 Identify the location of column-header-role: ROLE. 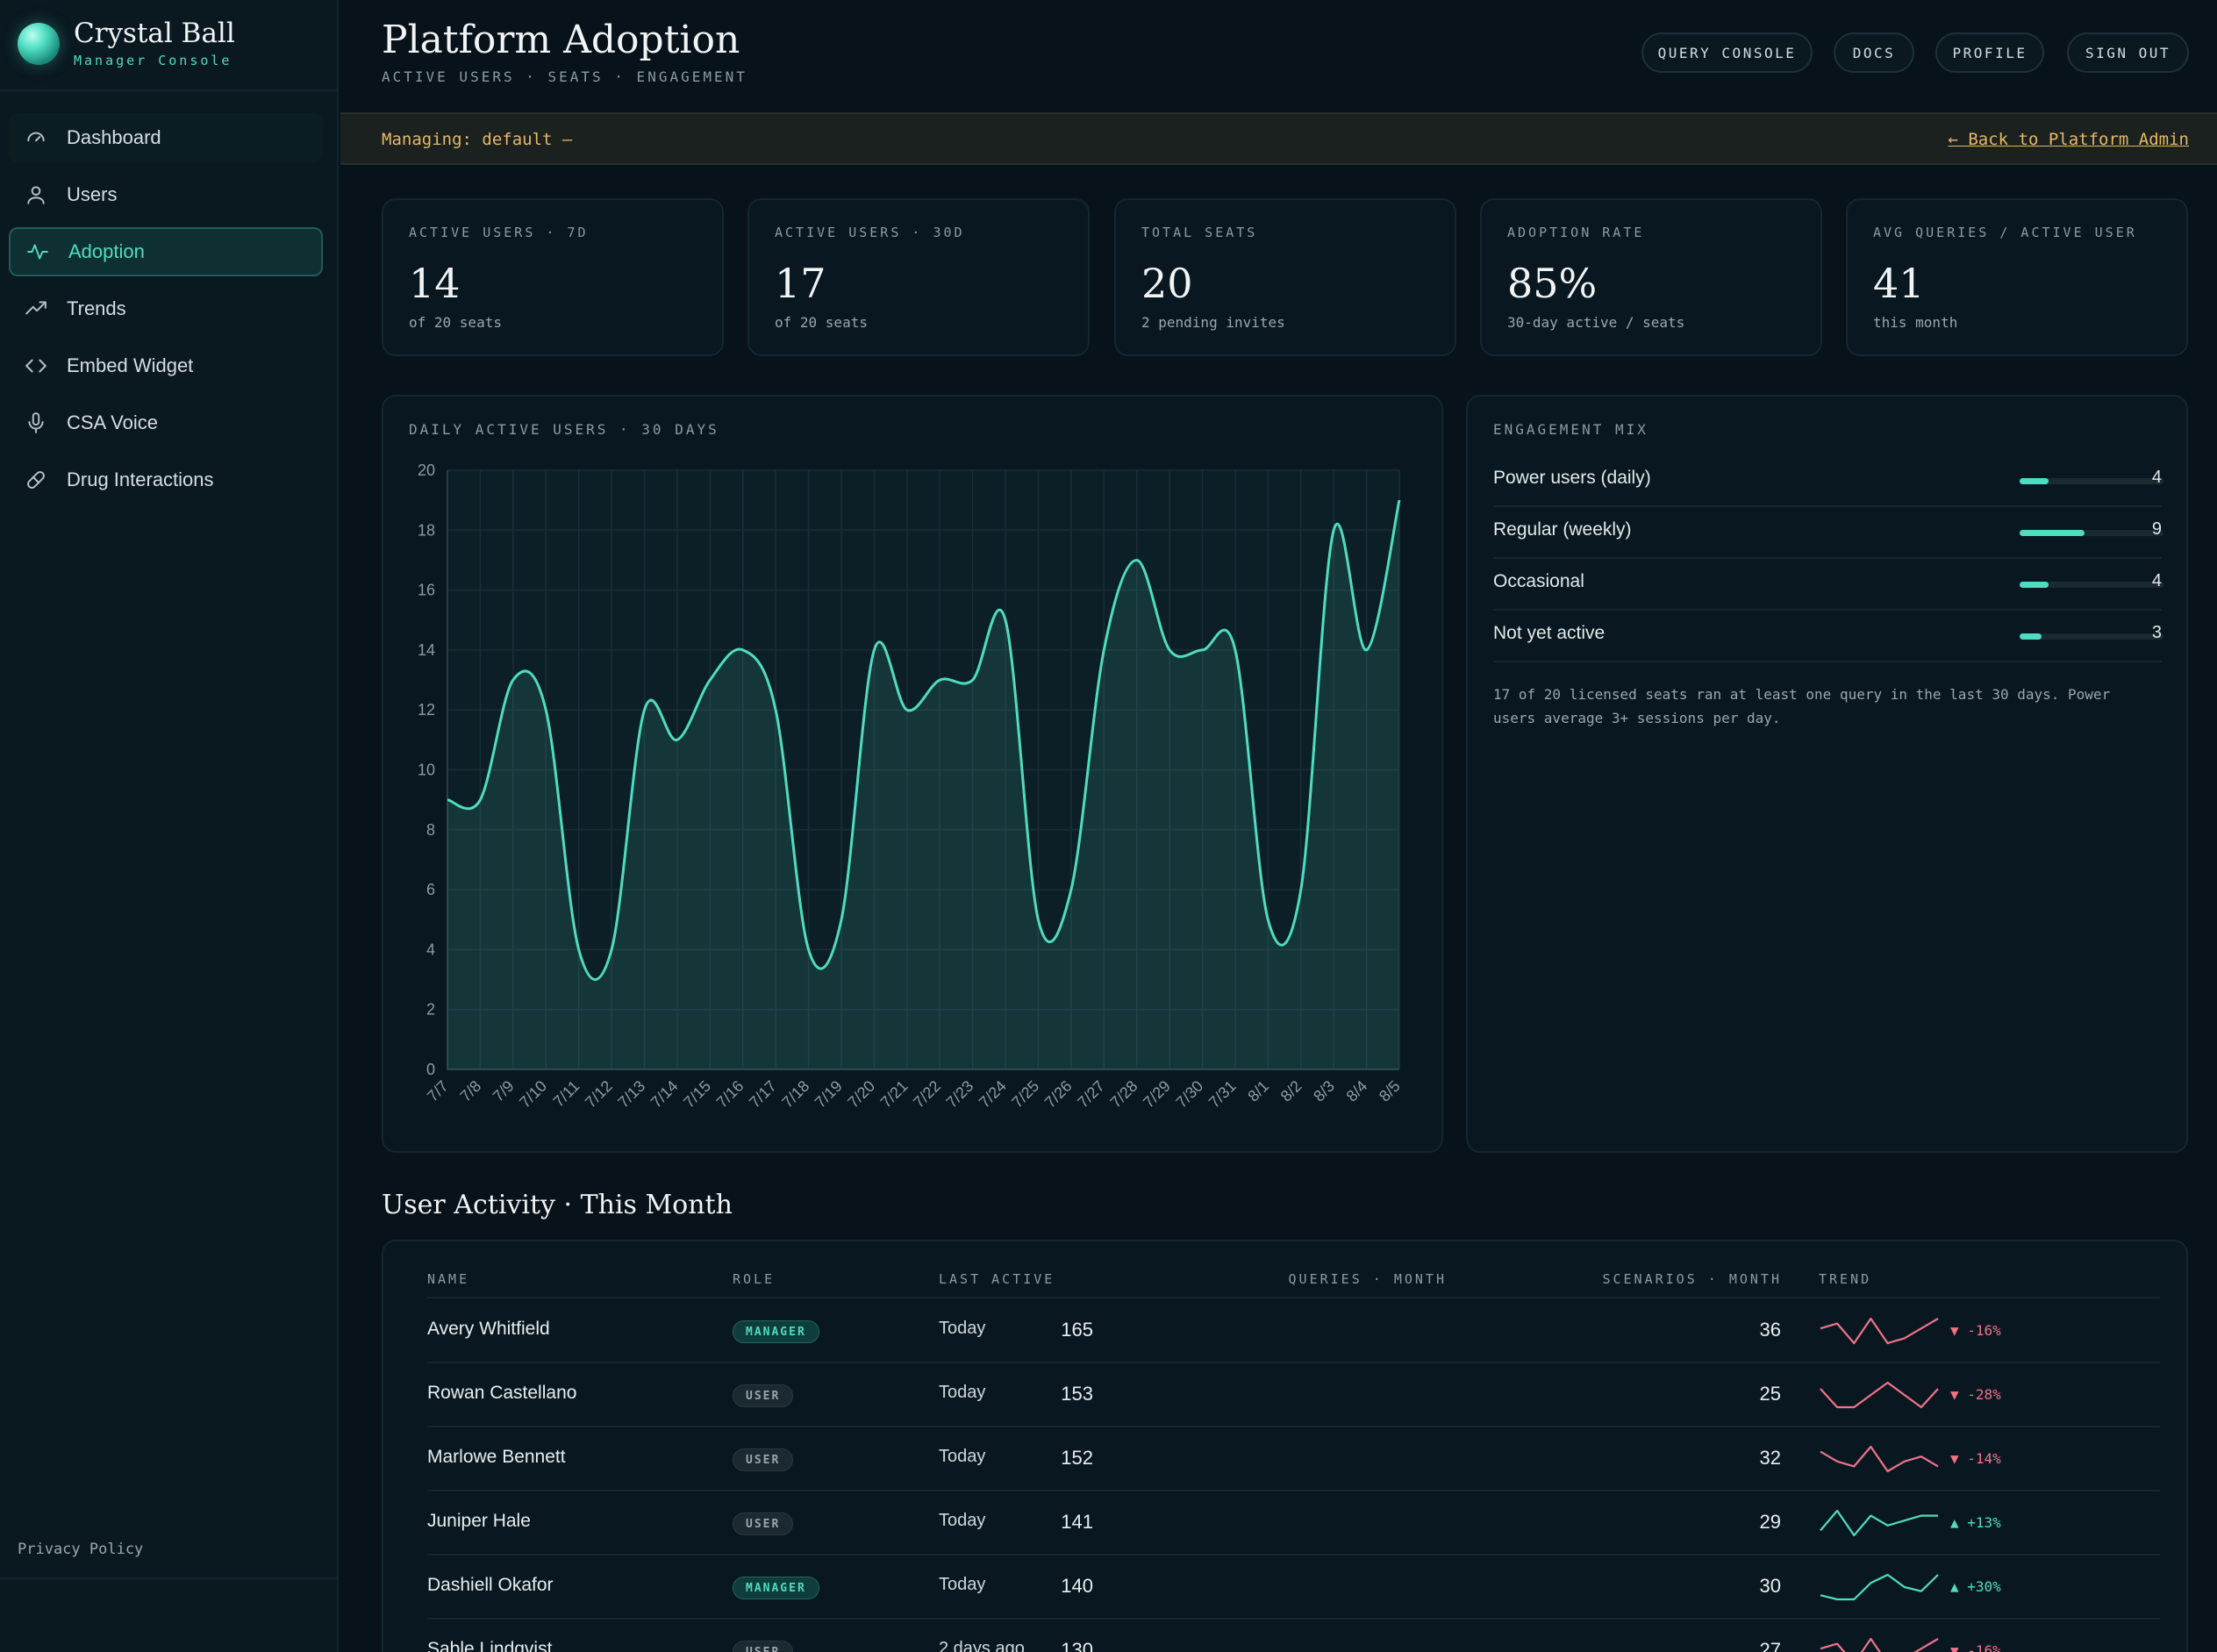
(754, 1279).